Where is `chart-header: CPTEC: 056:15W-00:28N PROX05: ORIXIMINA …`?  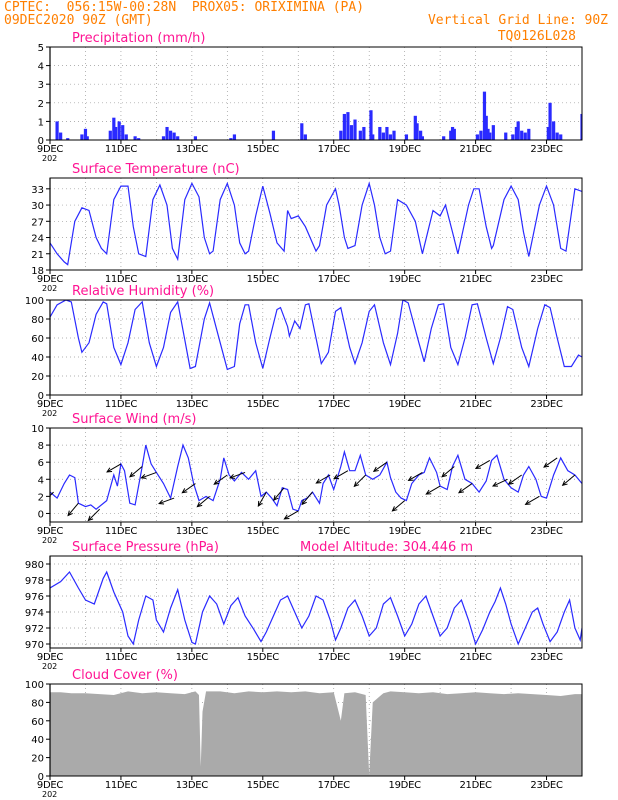 chart-header: CPTEC: 056:15W-00:28N PROX05: ORIXIMINA … is located at coordinates (309, 15).